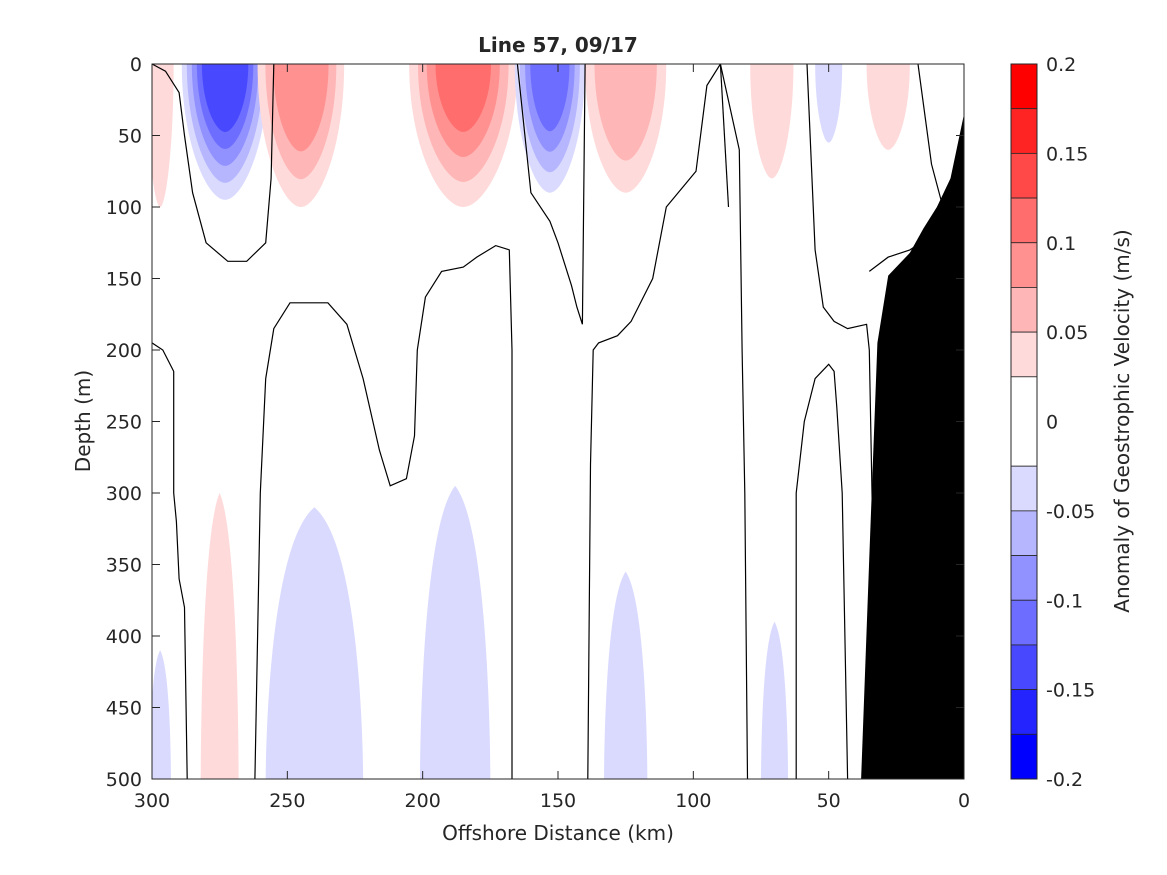 Image resolution: width=1167 pixels, height=875 pixels. Describe the element at coordinates (83, 421) in the screenshot. I see `y-axis-label: Depth (m)` at that location.